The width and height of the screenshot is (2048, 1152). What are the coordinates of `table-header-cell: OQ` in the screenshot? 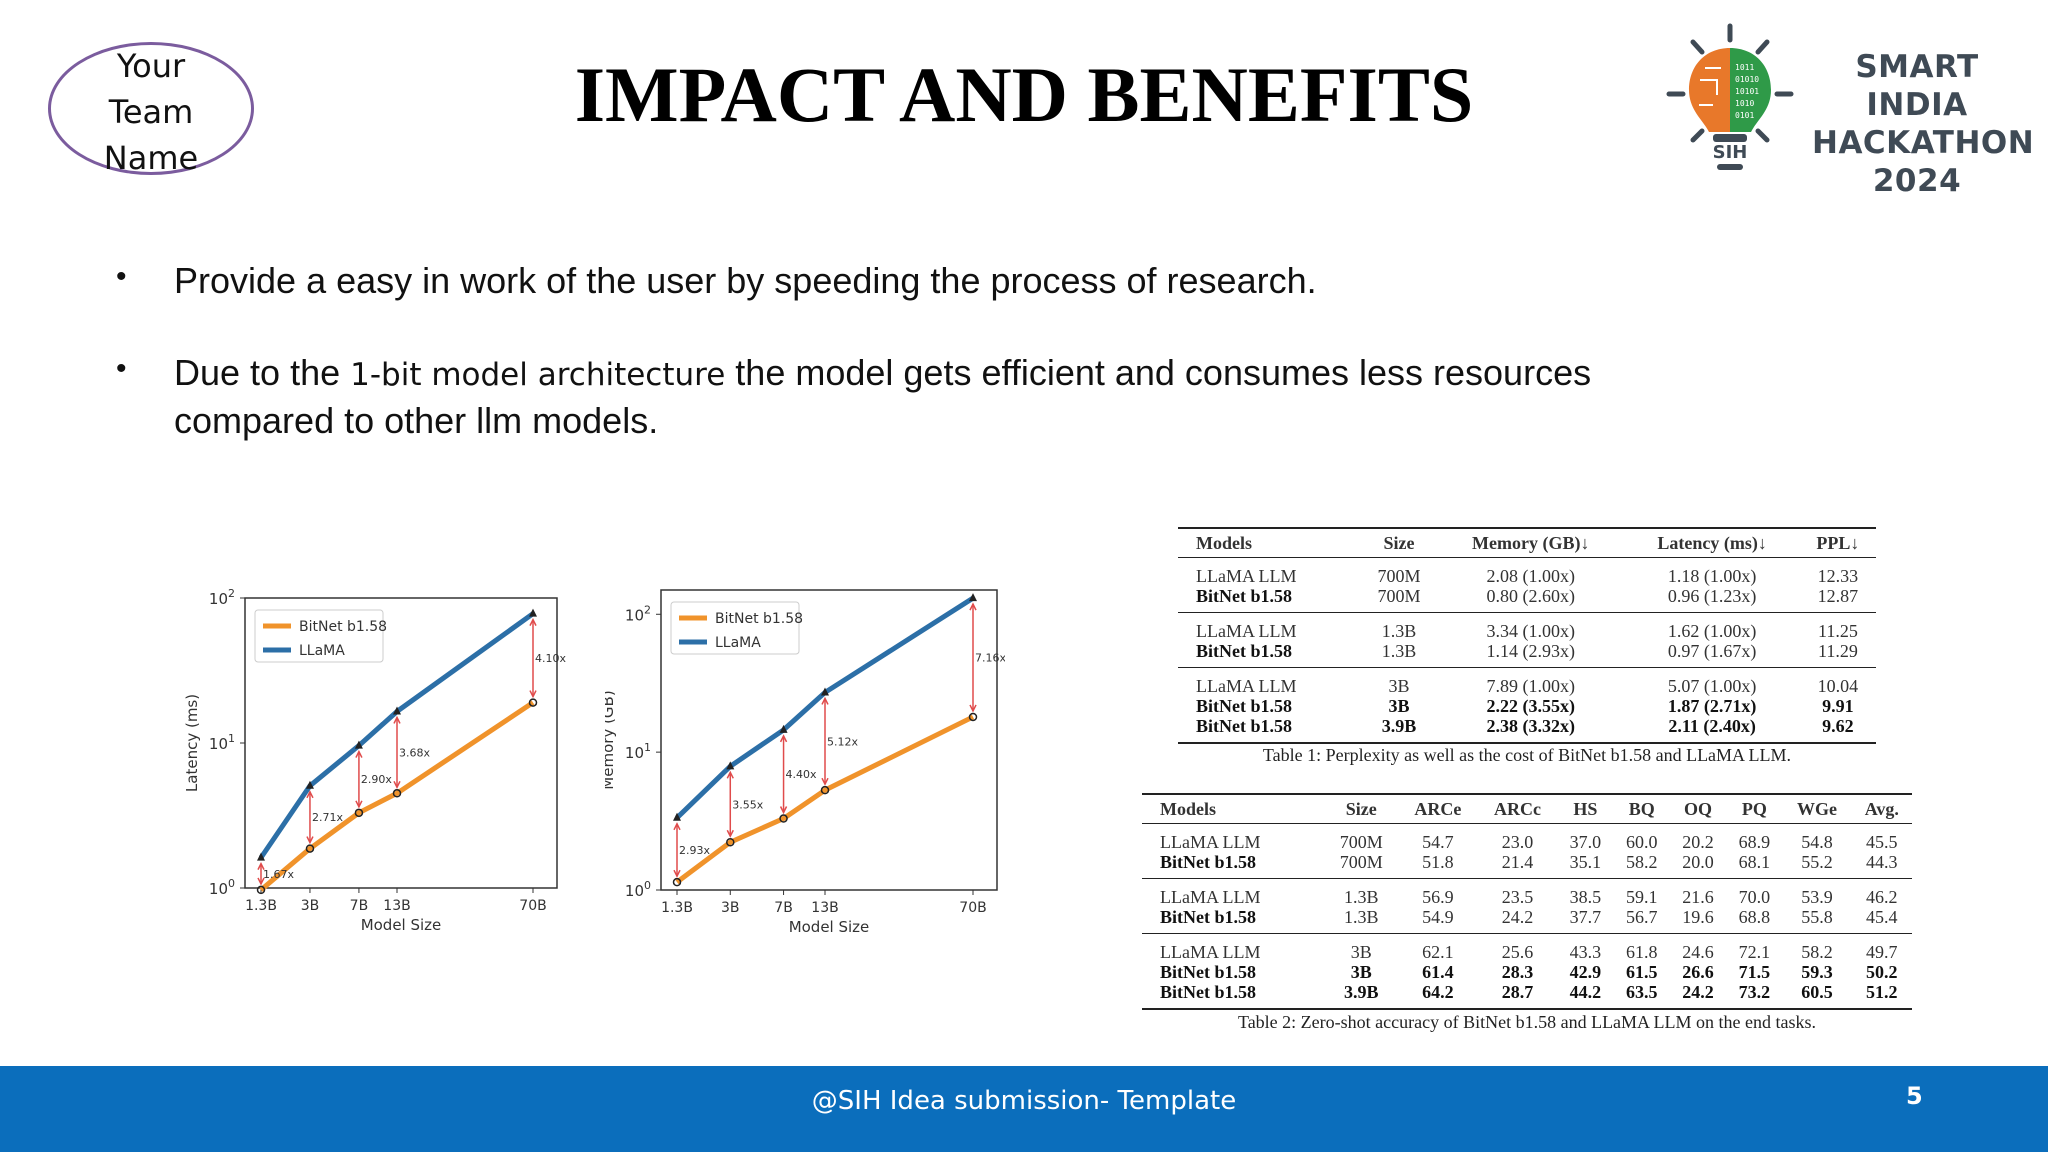 It's located at (1698, 809).